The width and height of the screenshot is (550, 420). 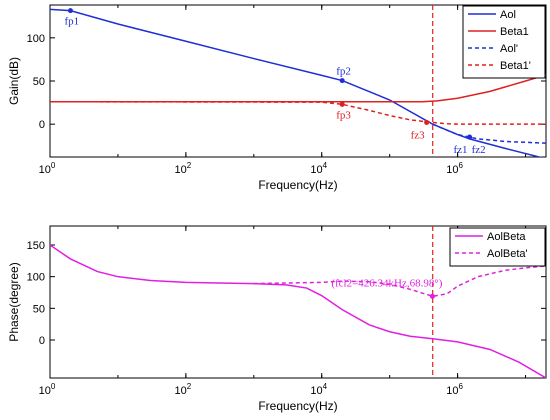 What do you see at coordinates (36, 246) in the screenshot?
I see `y-tick-label: 150` at bounding box center [36, 246].